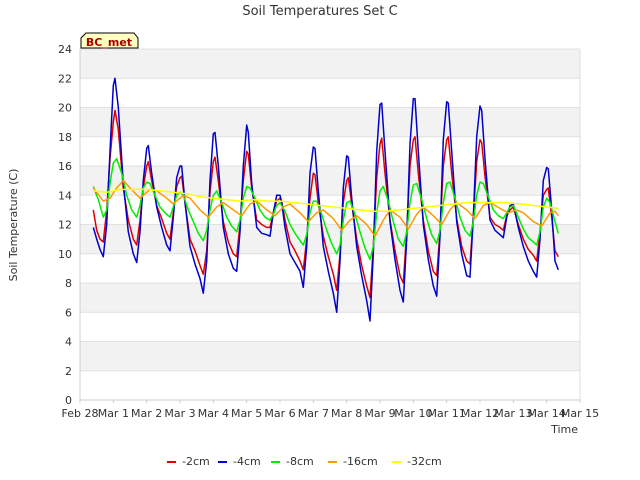 The height and width of the screenshot is (480, 640). Describe the element at coordinates (13, 225) in the screenshot. I see `y-axis-label: Soil Temperature (C)` at that location.